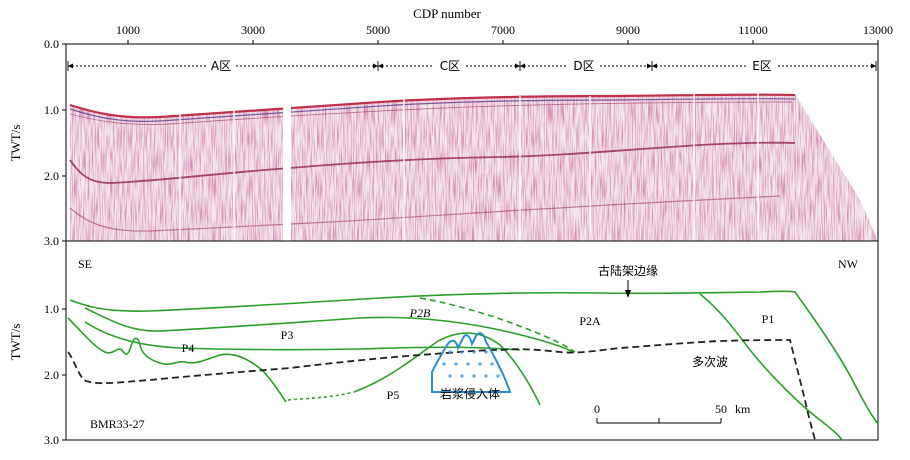  Describe the element at coordinates (177, 360) in the screenshot. I see `p4-base-horizon` at that location.